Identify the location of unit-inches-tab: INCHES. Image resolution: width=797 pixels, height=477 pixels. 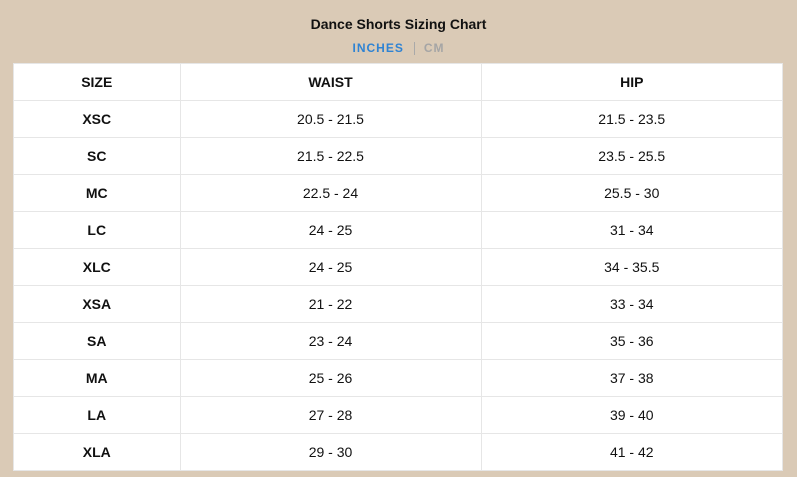
(378, 48).